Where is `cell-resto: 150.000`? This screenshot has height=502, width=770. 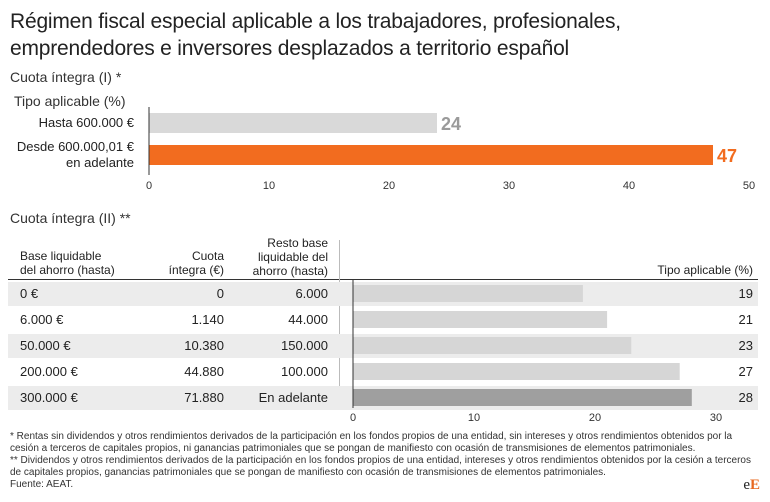
cell-resto: 150.000 is located at coordinates (304, 345).